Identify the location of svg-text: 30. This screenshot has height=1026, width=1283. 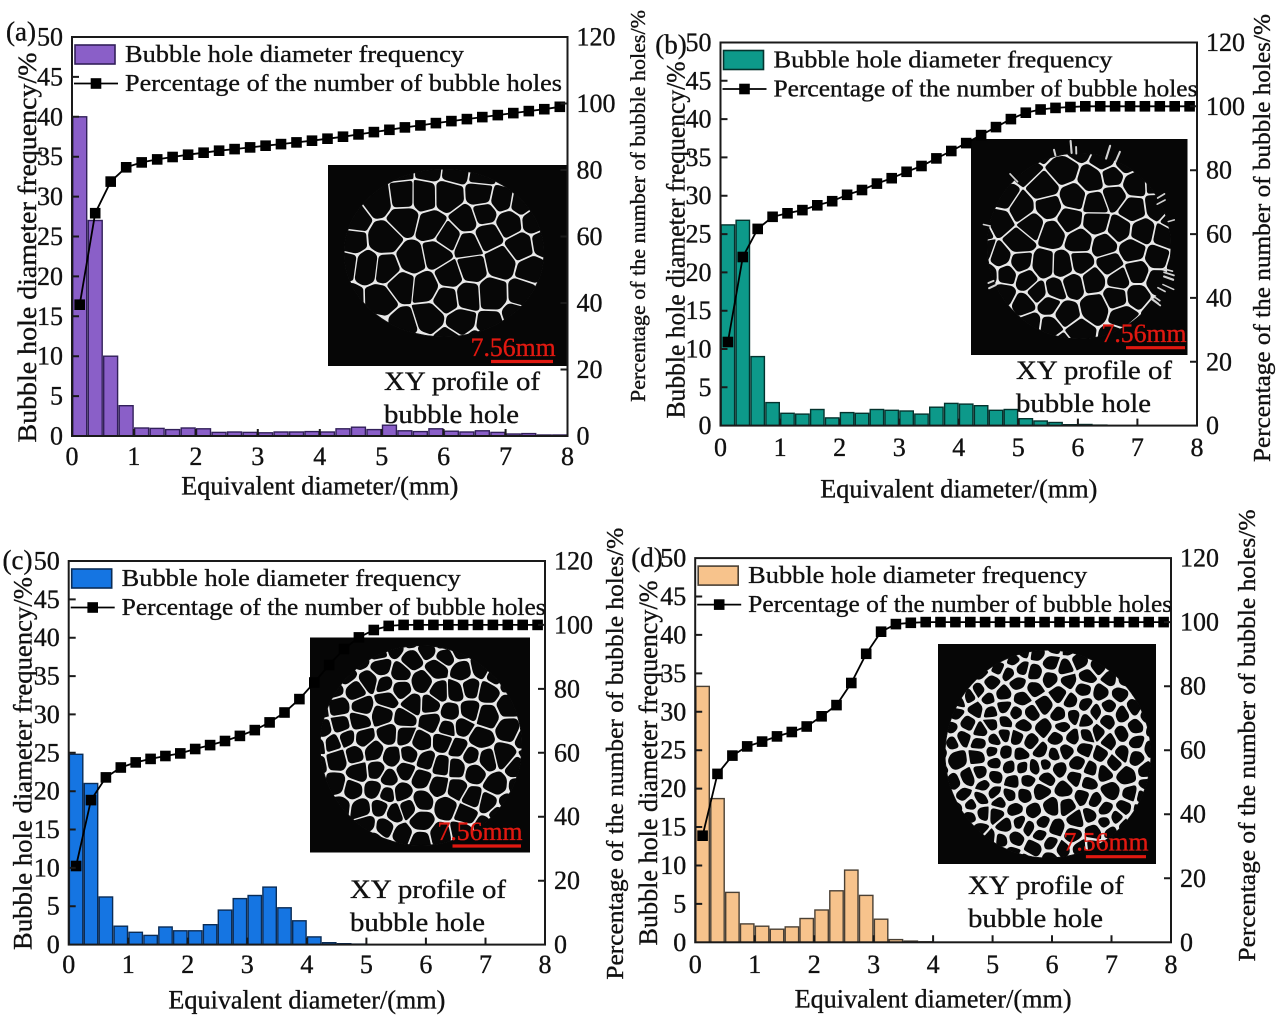
(673, 711).